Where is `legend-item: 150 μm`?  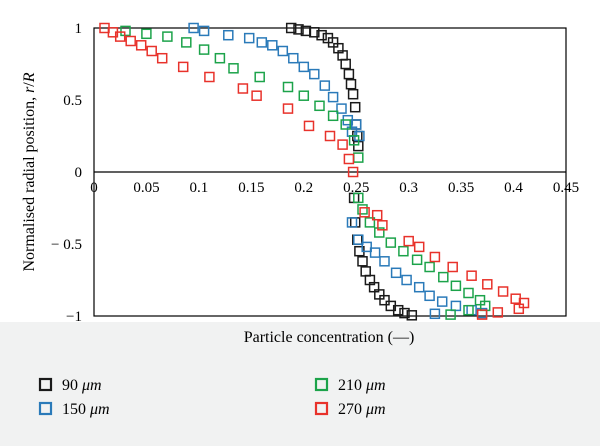
legend-item: 150 μm is located at coordinates (74, 409).